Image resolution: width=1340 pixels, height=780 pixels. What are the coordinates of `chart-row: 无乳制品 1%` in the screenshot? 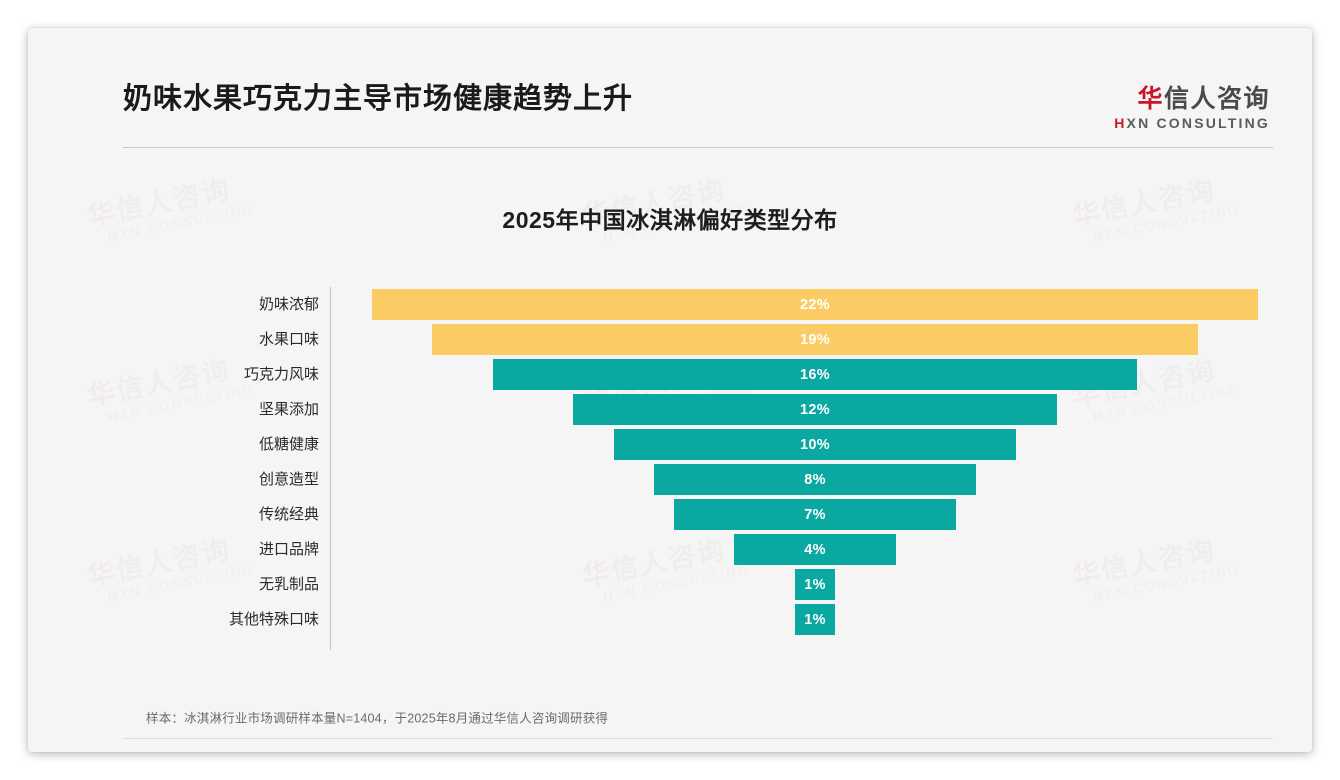 It's located at (698, 584).